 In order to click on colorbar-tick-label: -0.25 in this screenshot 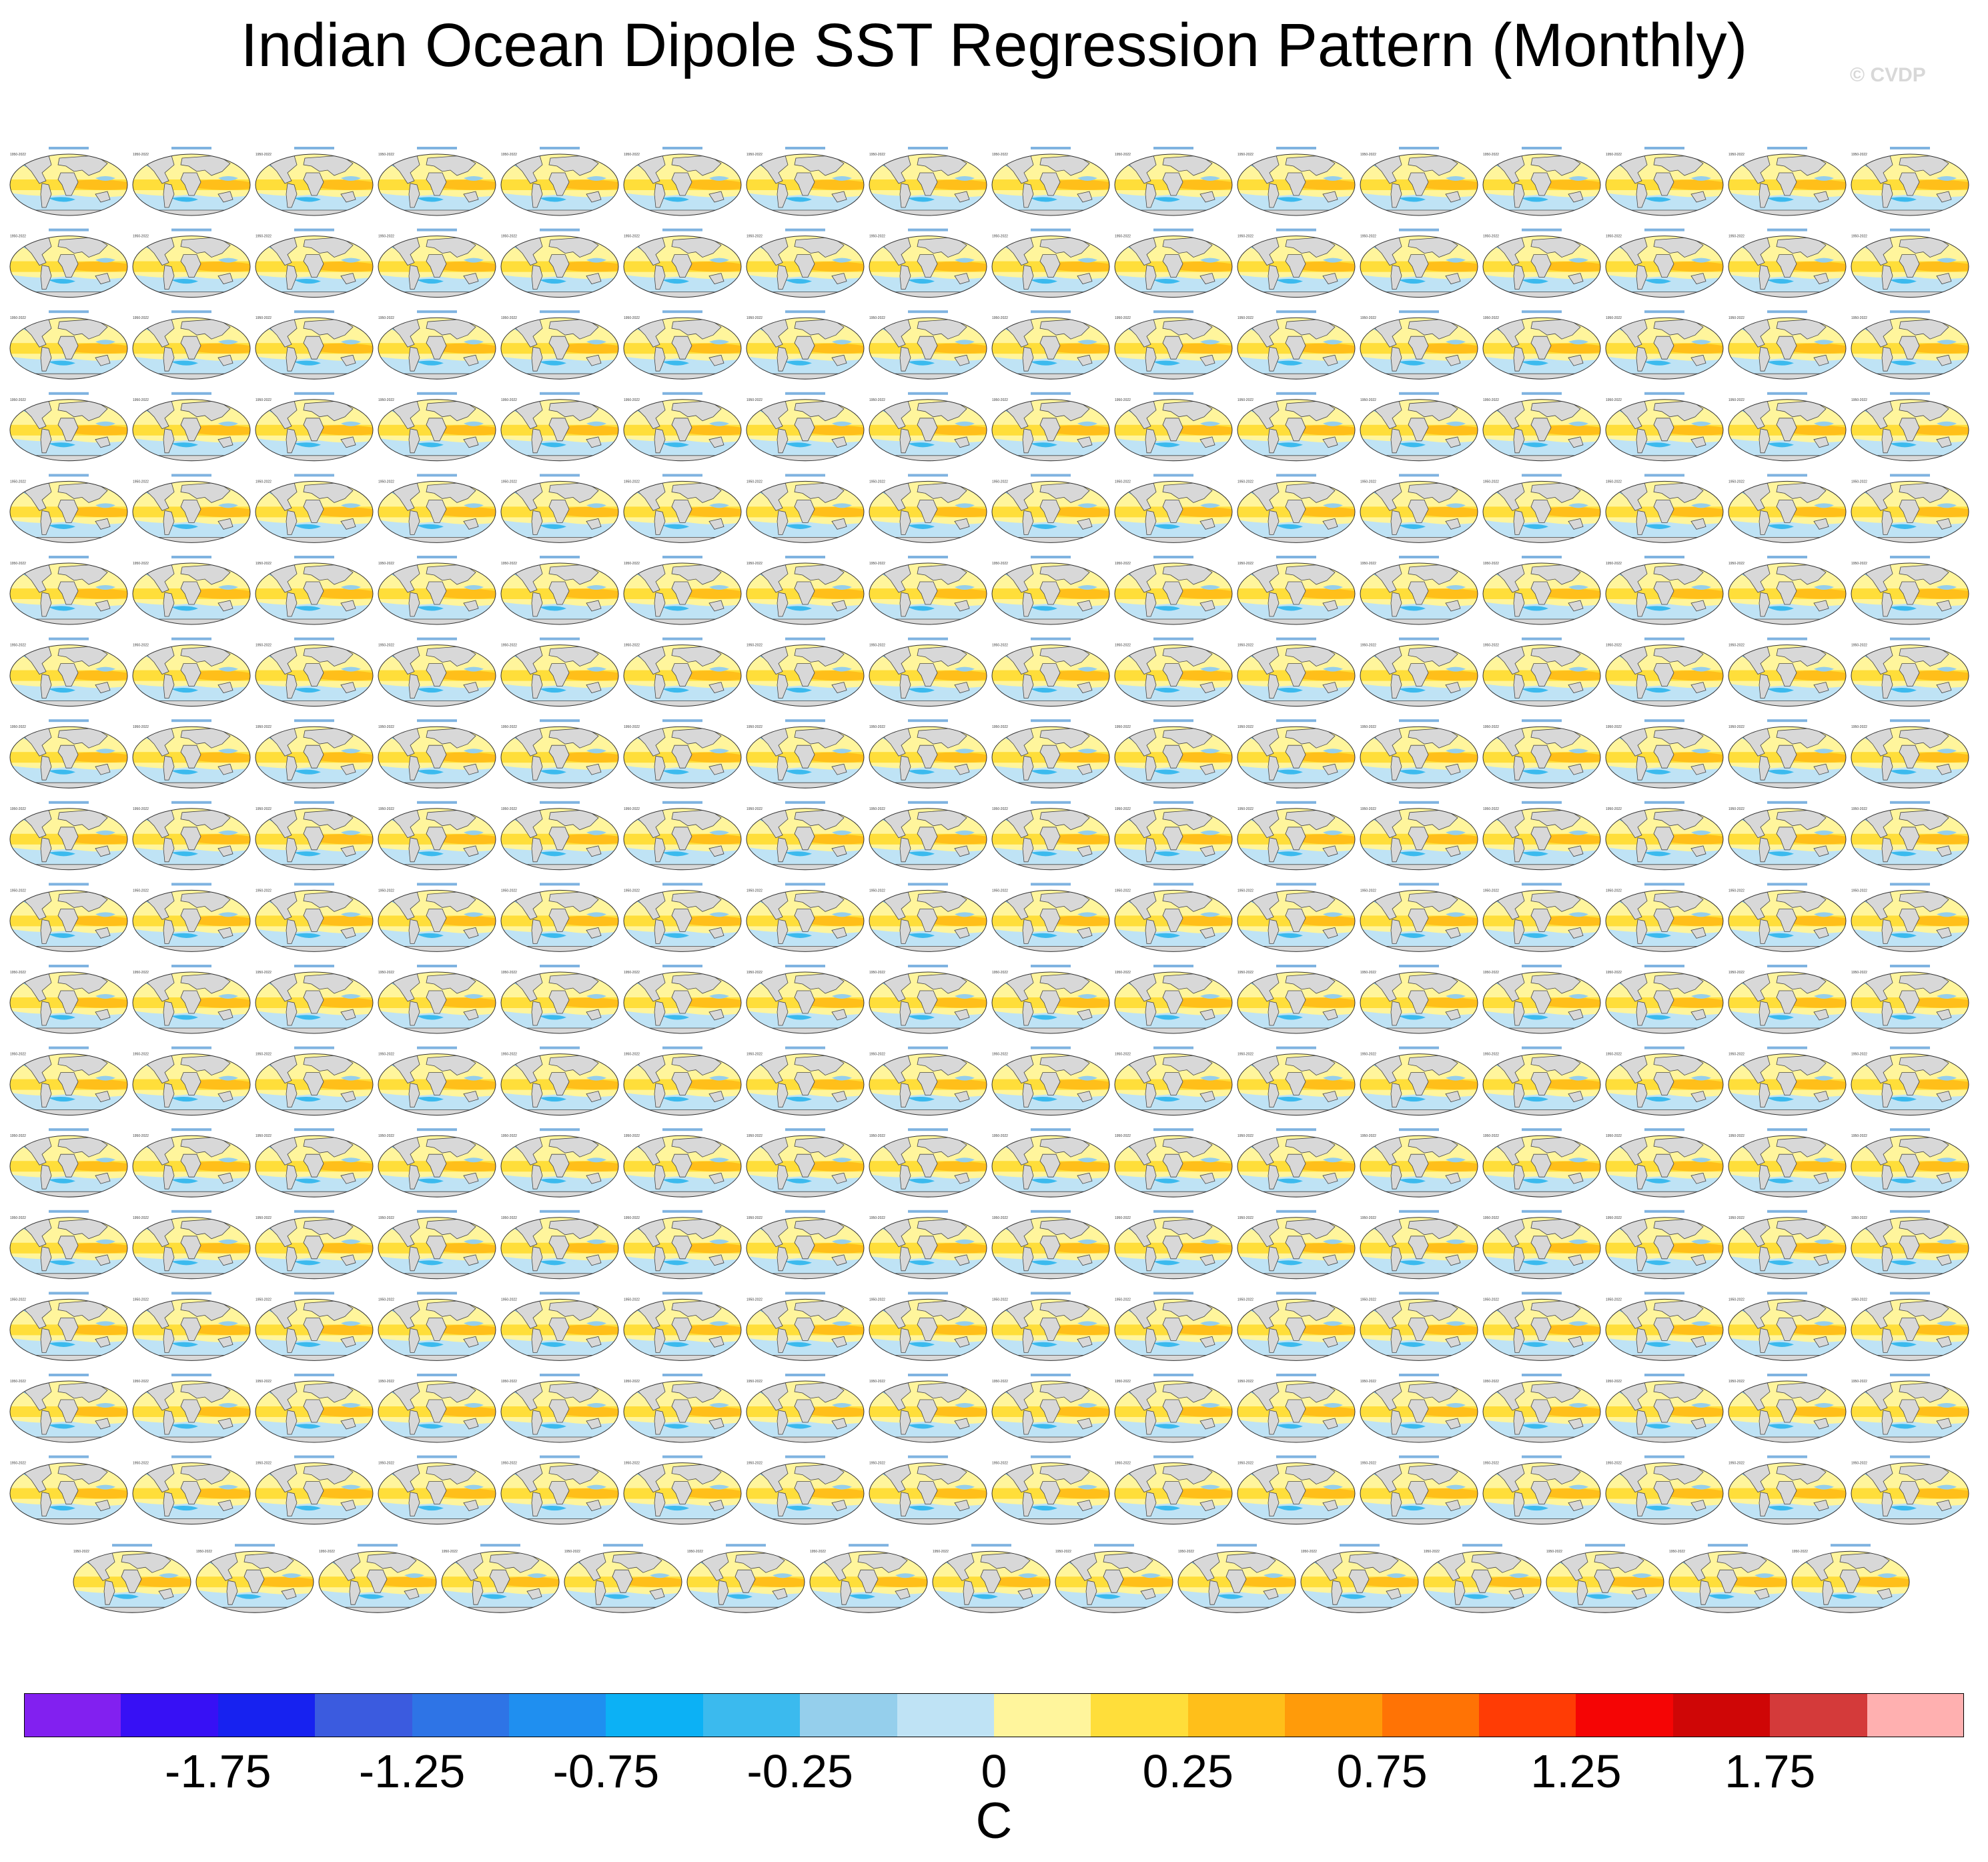, I will do `click(800, 1771)`.